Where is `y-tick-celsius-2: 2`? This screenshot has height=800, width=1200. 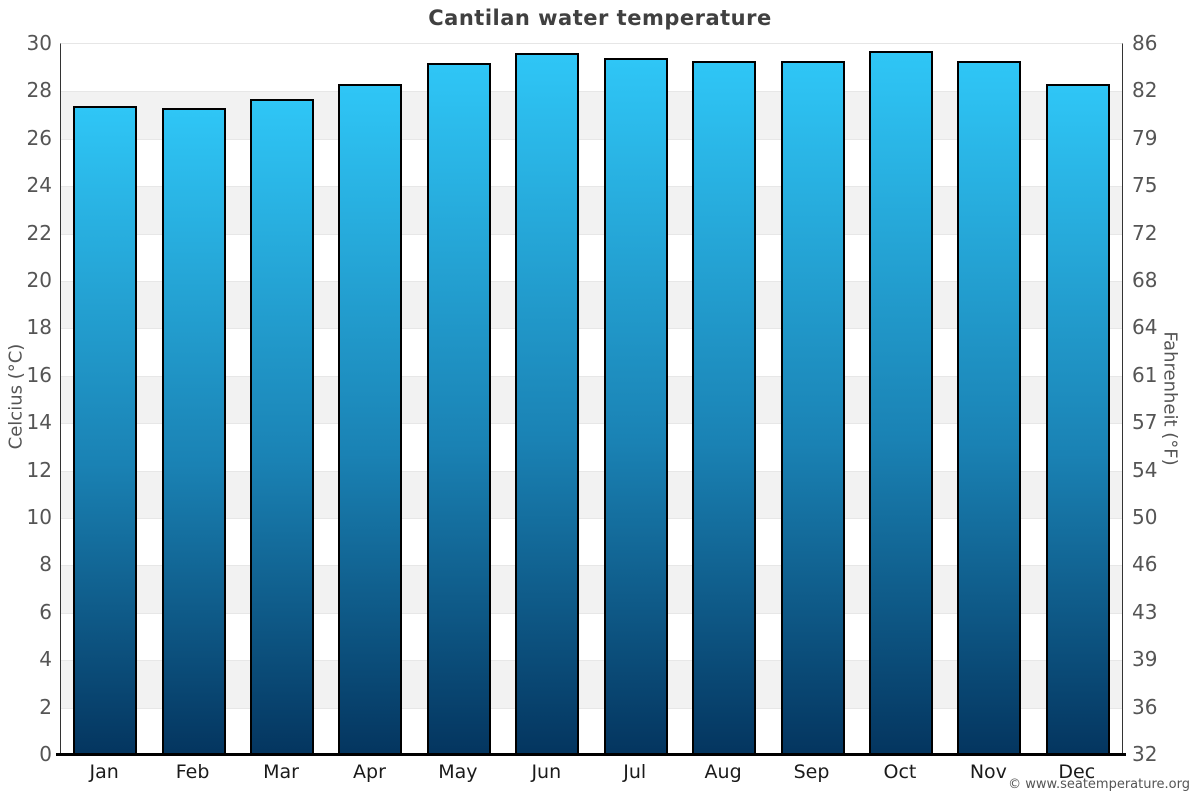
y-tick-celsius-2: 2 is located at coordinates (45, 706).